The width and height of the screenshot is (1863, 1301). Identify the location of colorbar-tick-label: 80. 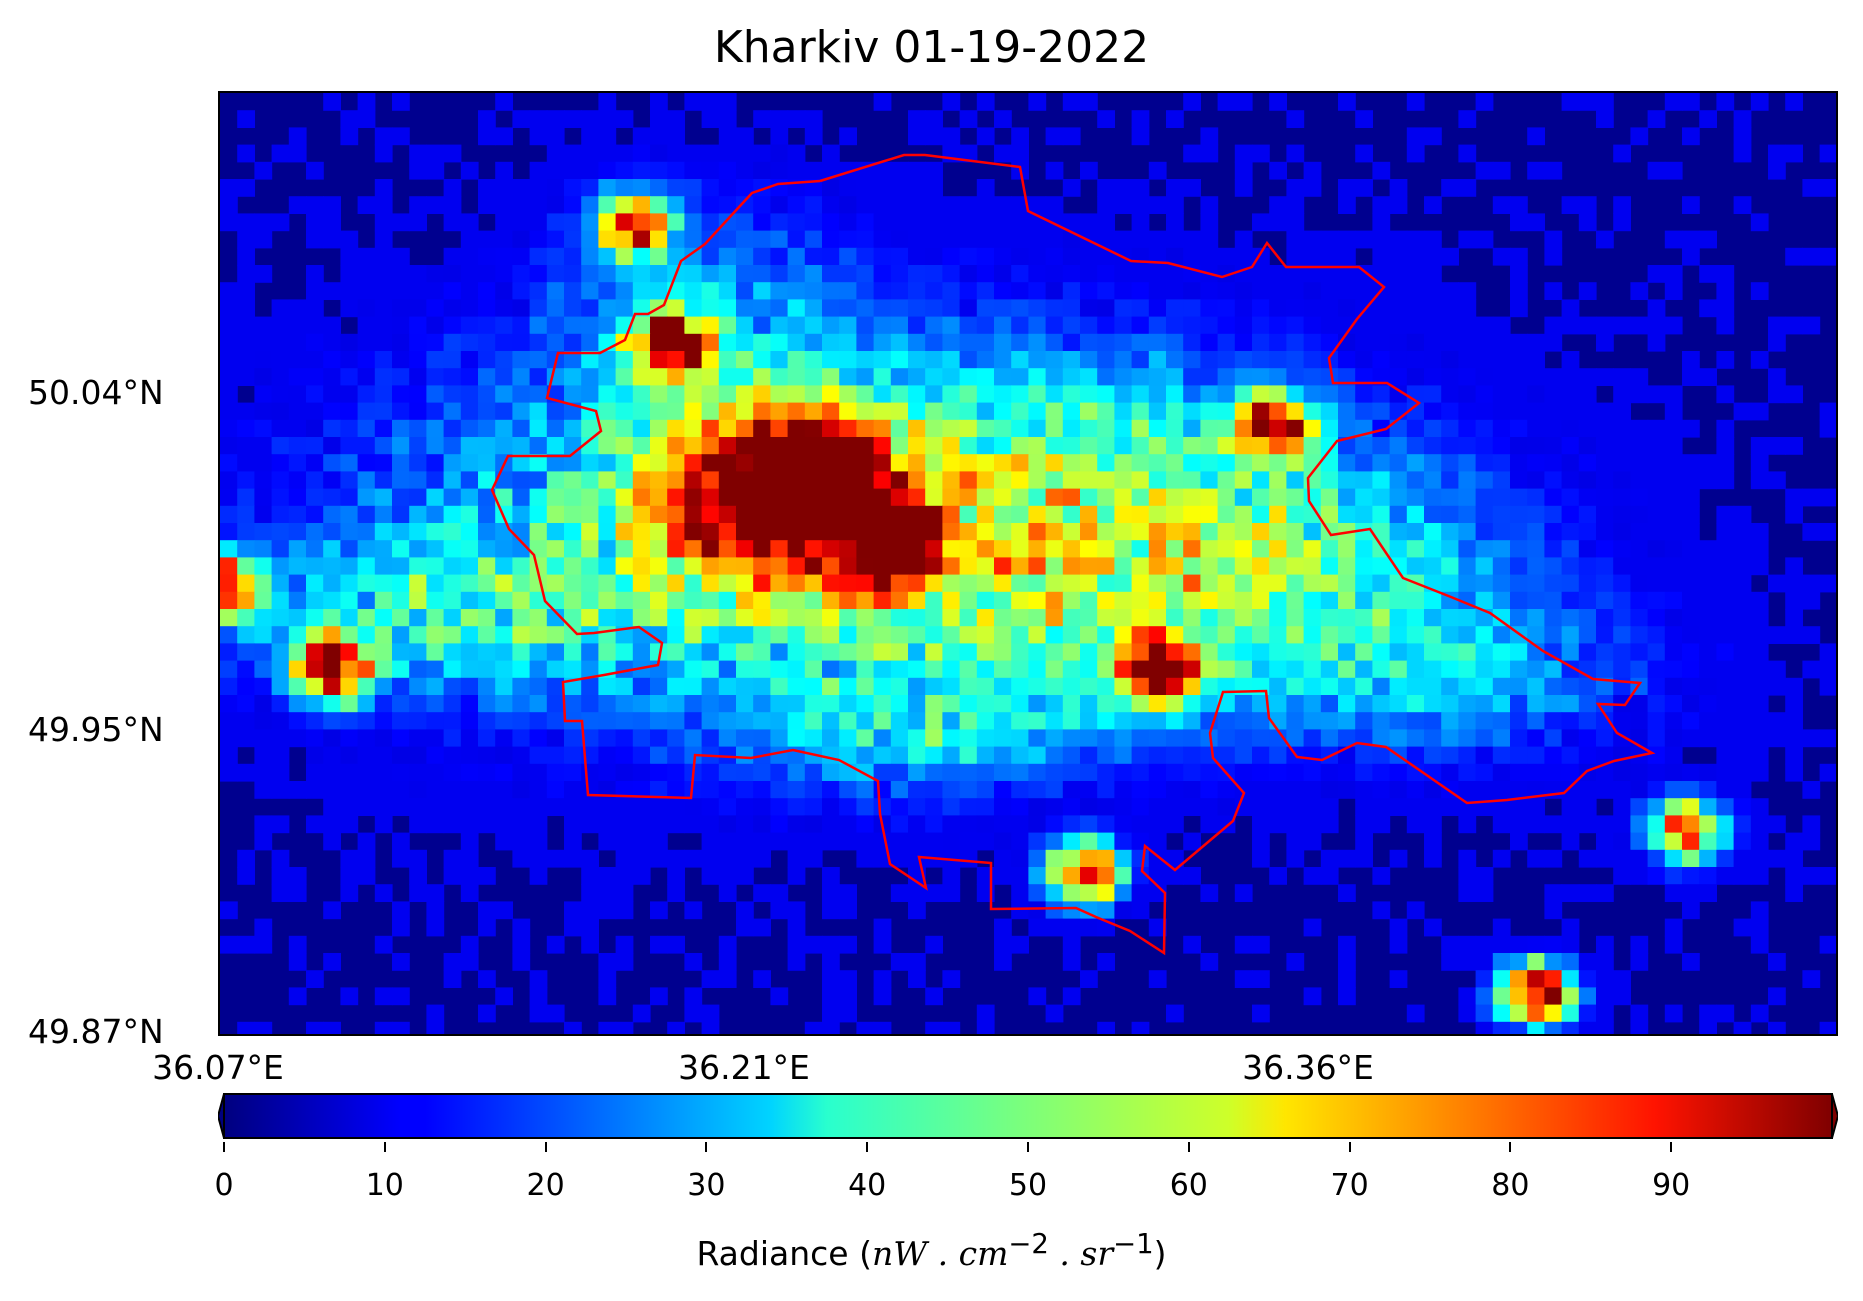
(1510, 1185).